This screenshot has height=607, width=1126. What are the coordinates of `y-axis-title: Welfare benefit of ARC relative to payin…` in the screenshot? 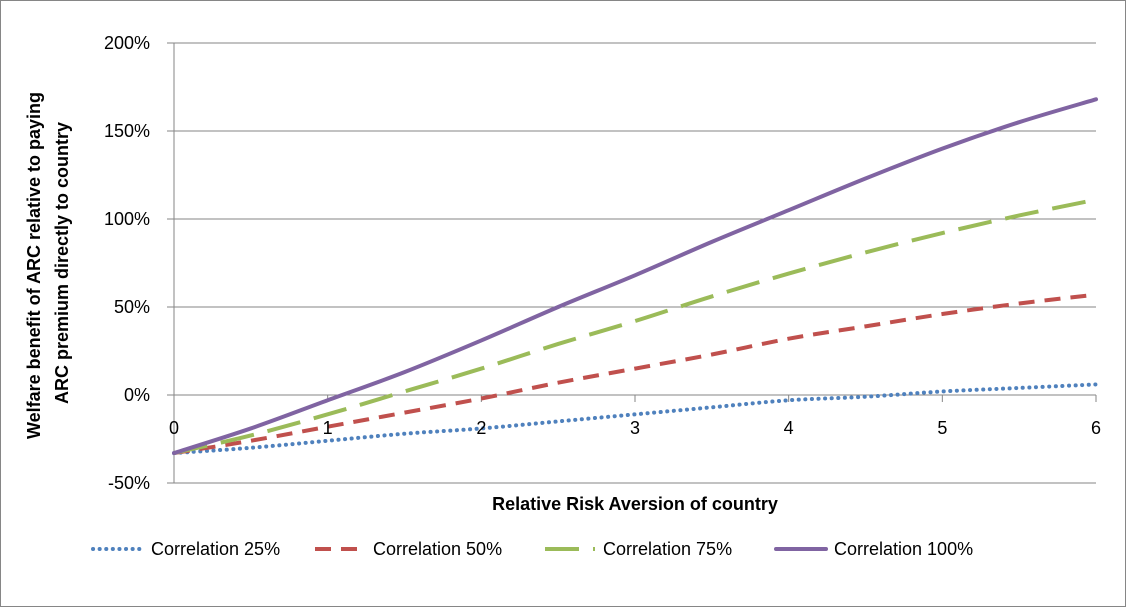 It's located at (48, 263).